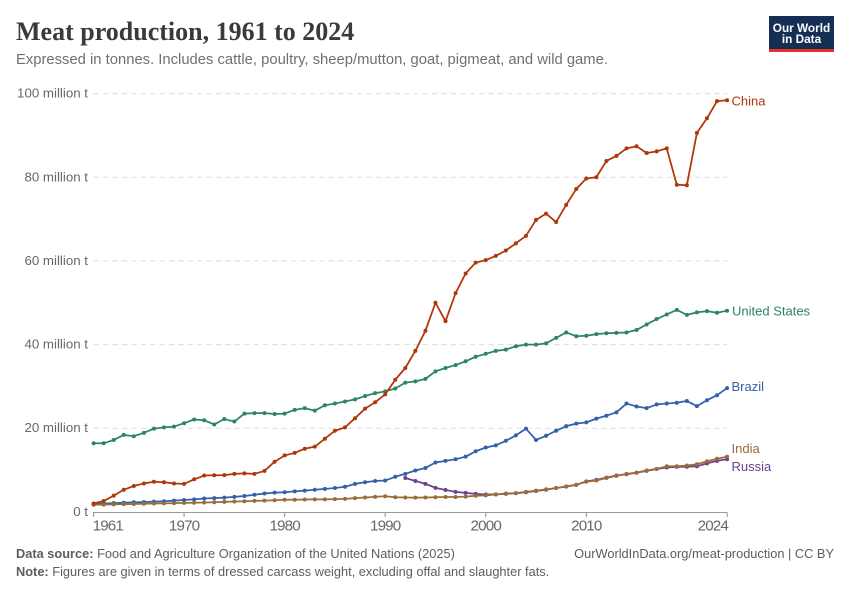  Describe the element at coordinates (746, 448) in the screenshot. I see `svg-text: India` at that location.